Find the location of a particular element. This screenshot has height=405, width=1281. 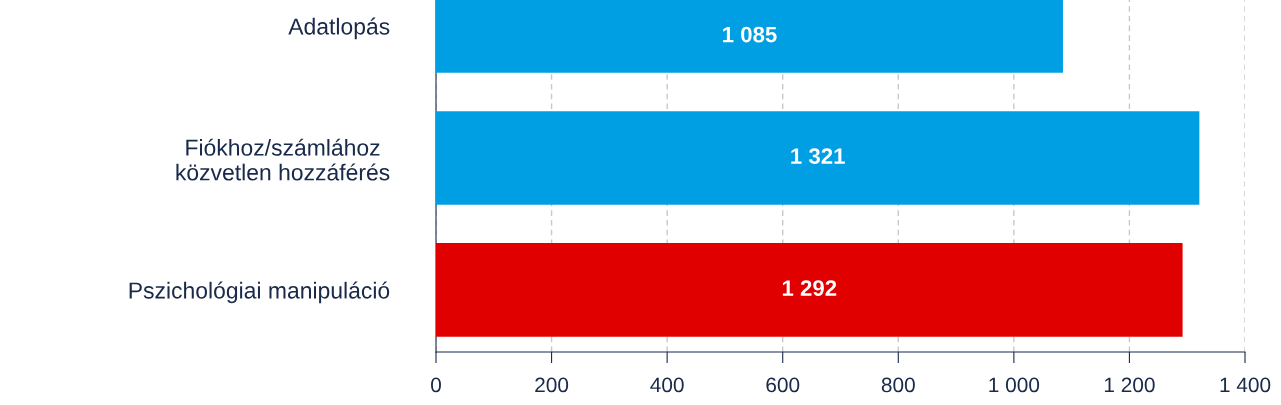

x-tick-label: 200 is located at coordinates (552, 385).